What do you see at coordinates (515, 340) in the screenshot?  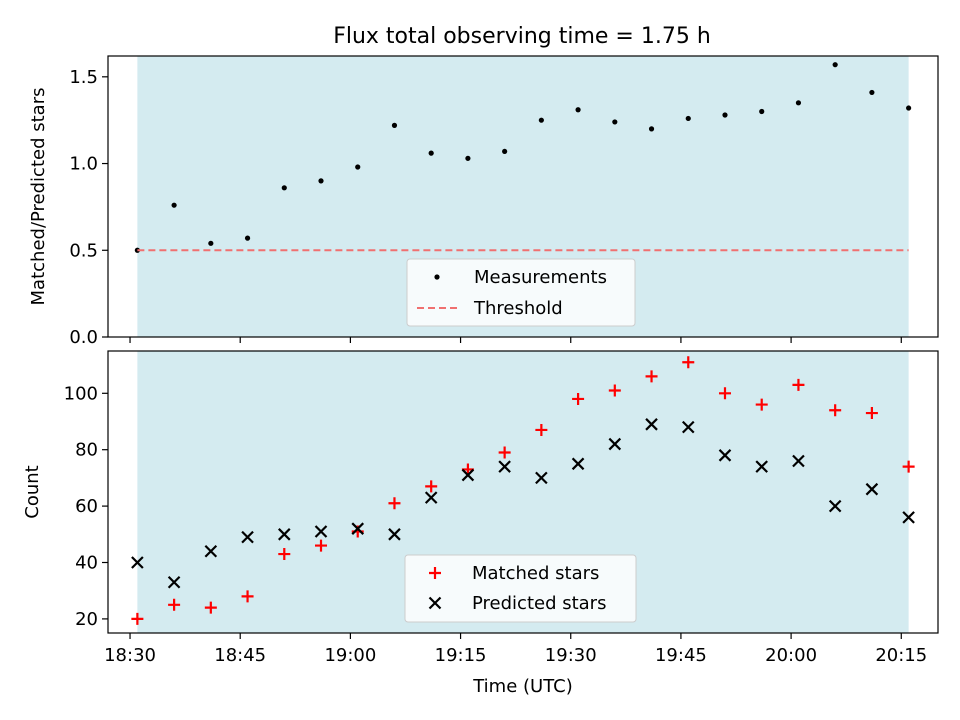 I see `top-x-axis` at bounding box center [515, 340].